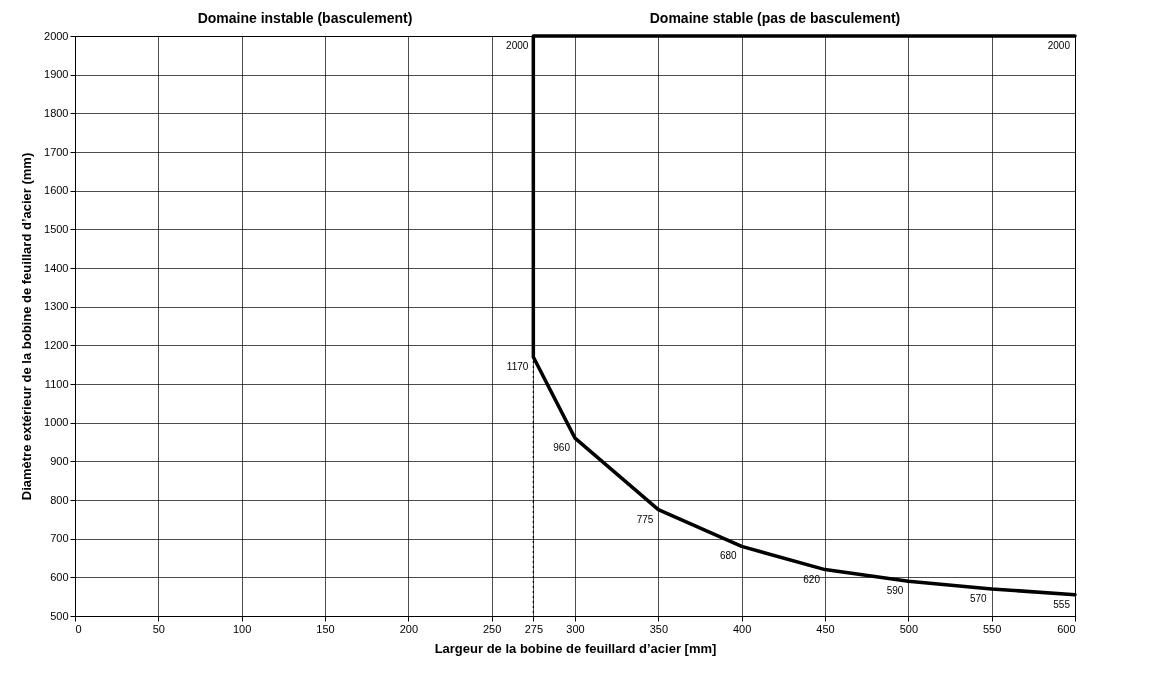  I want to click on y-tick-label: 2000, so click(56, 35).